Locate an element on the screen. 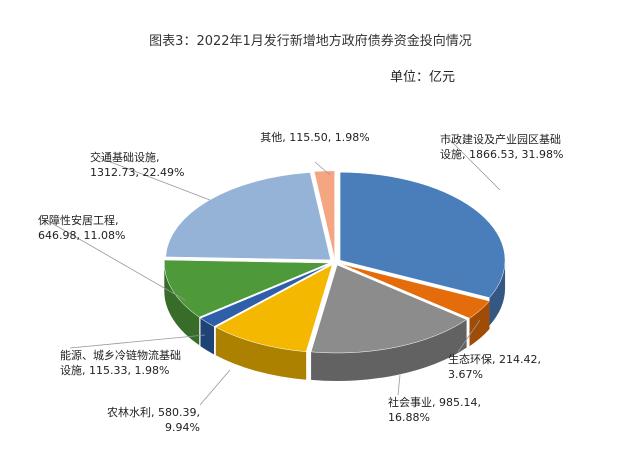 This screenshot has height=472, width=621. slice-label: 社会事业, 985.14, 16.88% is located at coordinates (434, 410).